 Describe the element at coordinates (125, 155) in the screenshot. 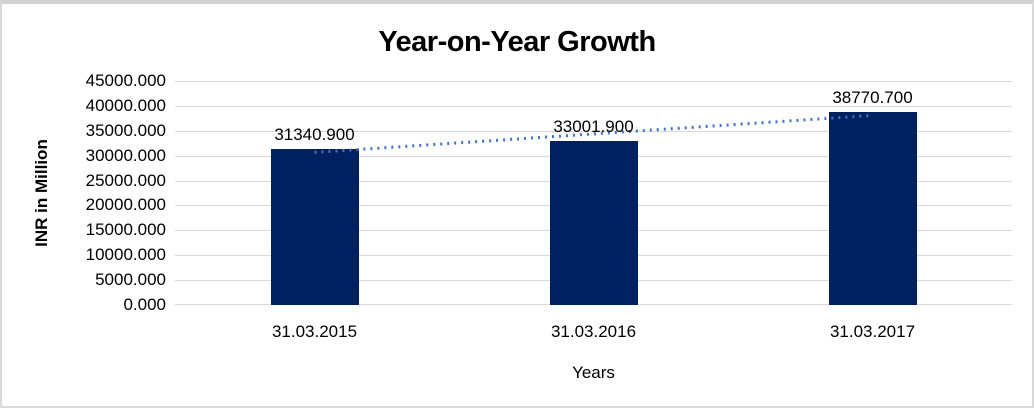

I see `y-tick-label: 30000.000` at that location.